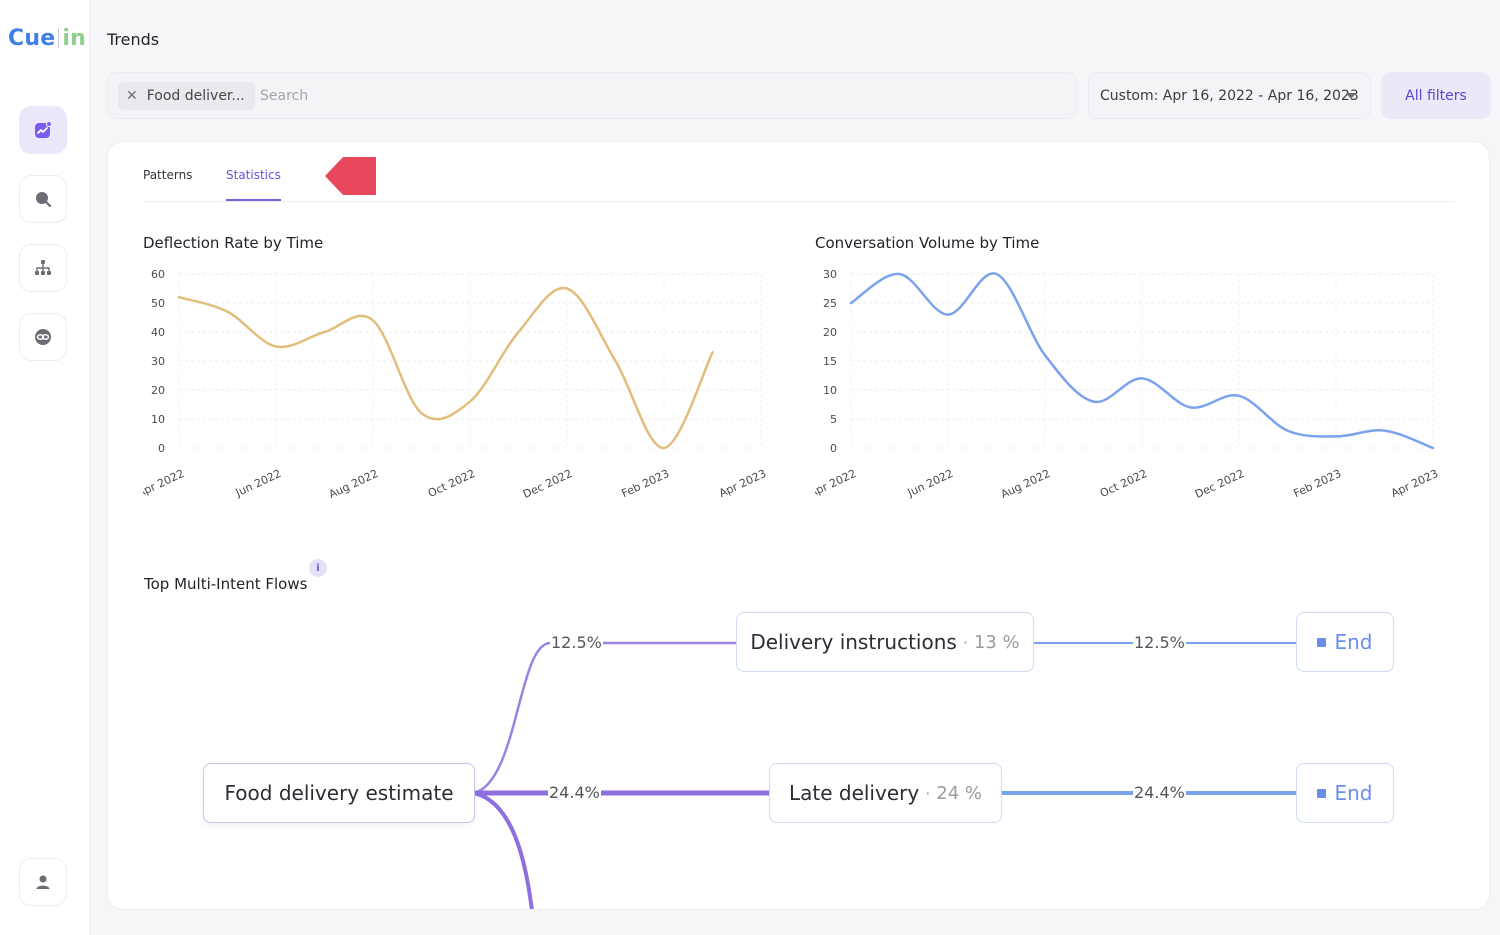 The height and width of the screenshot is (935, 1500). Describe the element at coordinates (959, 793) in the screenshot. I see `flow-node-share: 24 %` at that location.